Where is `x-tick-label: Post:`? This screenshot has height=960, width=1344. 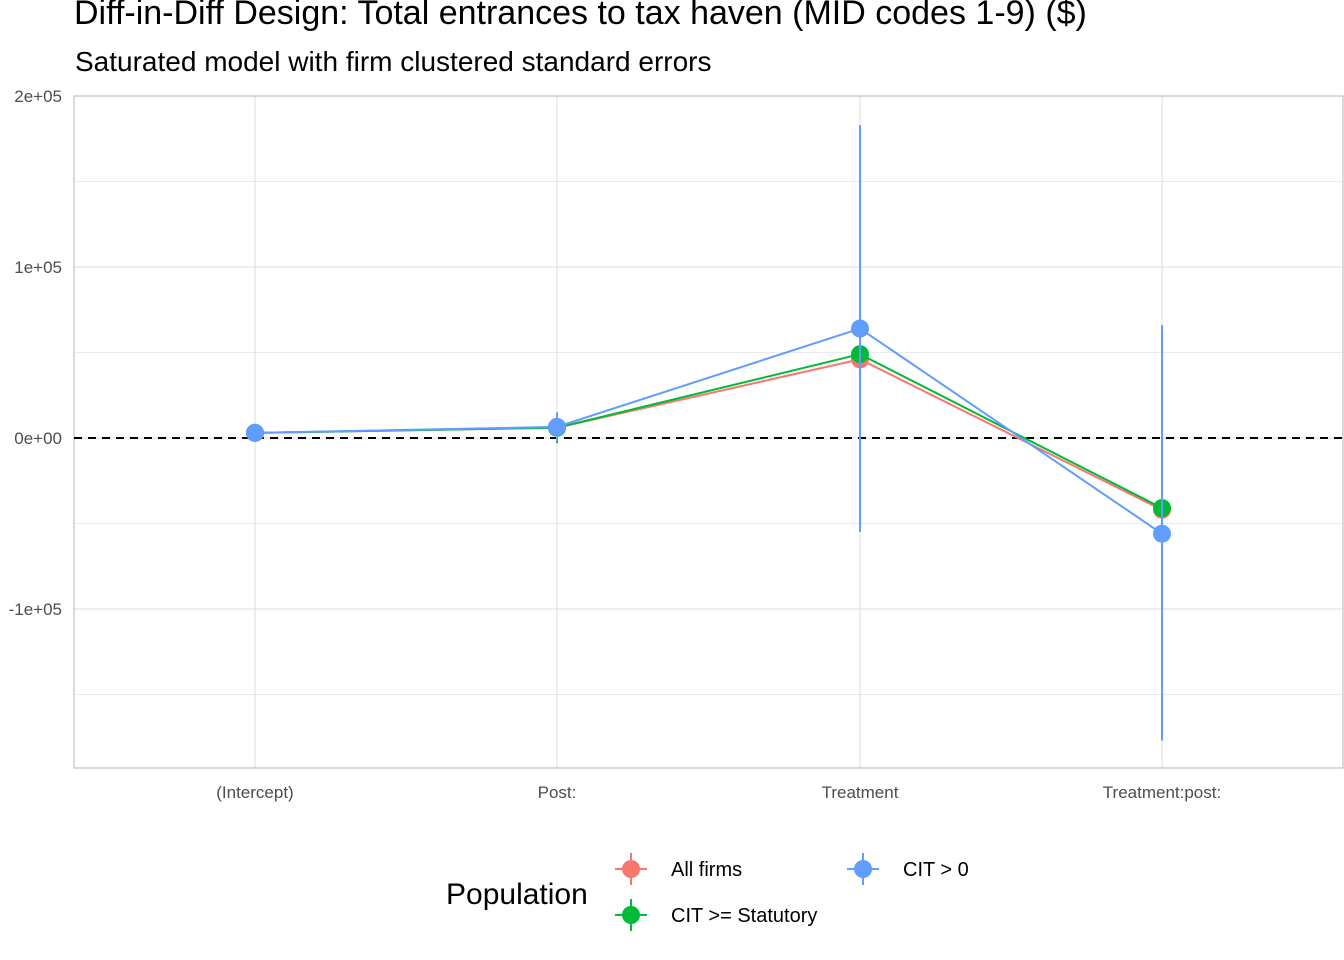
x-tick-label: Post: is located at coordinates (557, 792).